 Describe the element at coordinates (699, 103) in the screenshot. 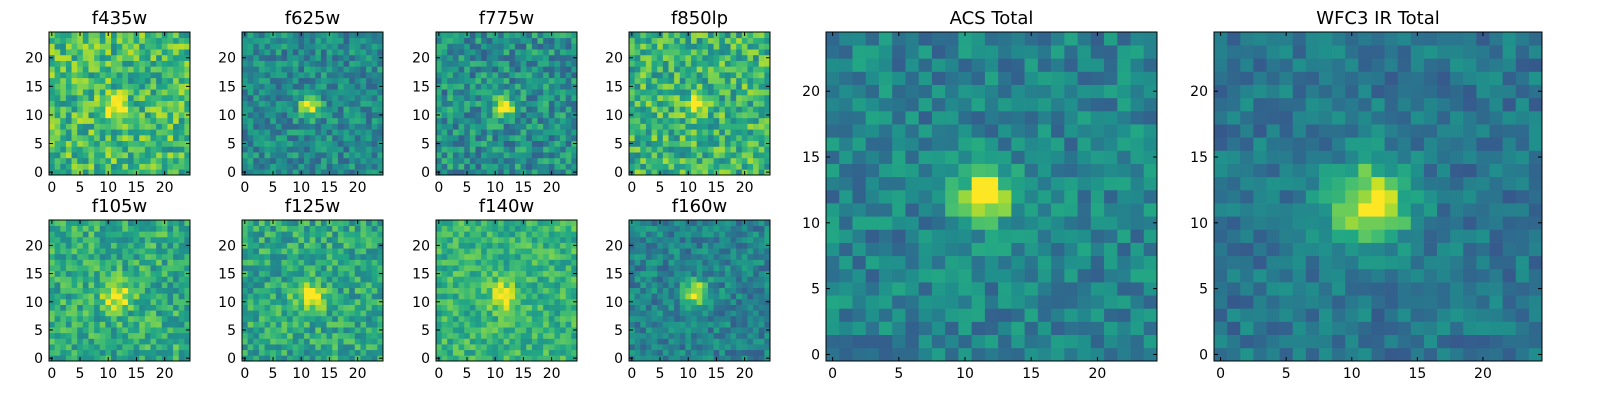

I see `axes-frame` at that location.